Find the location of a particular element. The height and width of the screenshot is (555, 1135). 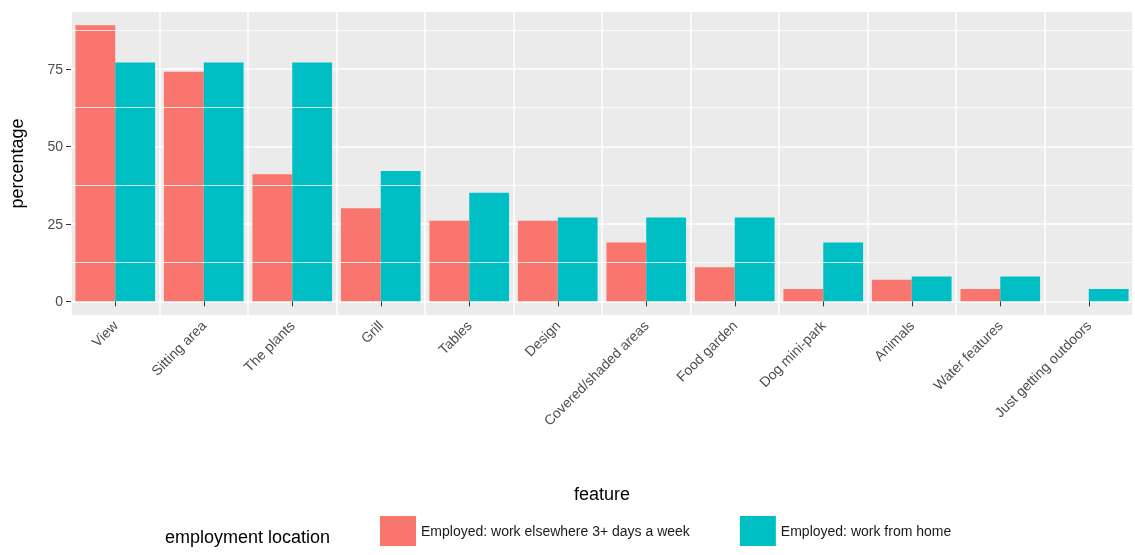

y-axis-title: percentage is located at coordinates (17, 163).